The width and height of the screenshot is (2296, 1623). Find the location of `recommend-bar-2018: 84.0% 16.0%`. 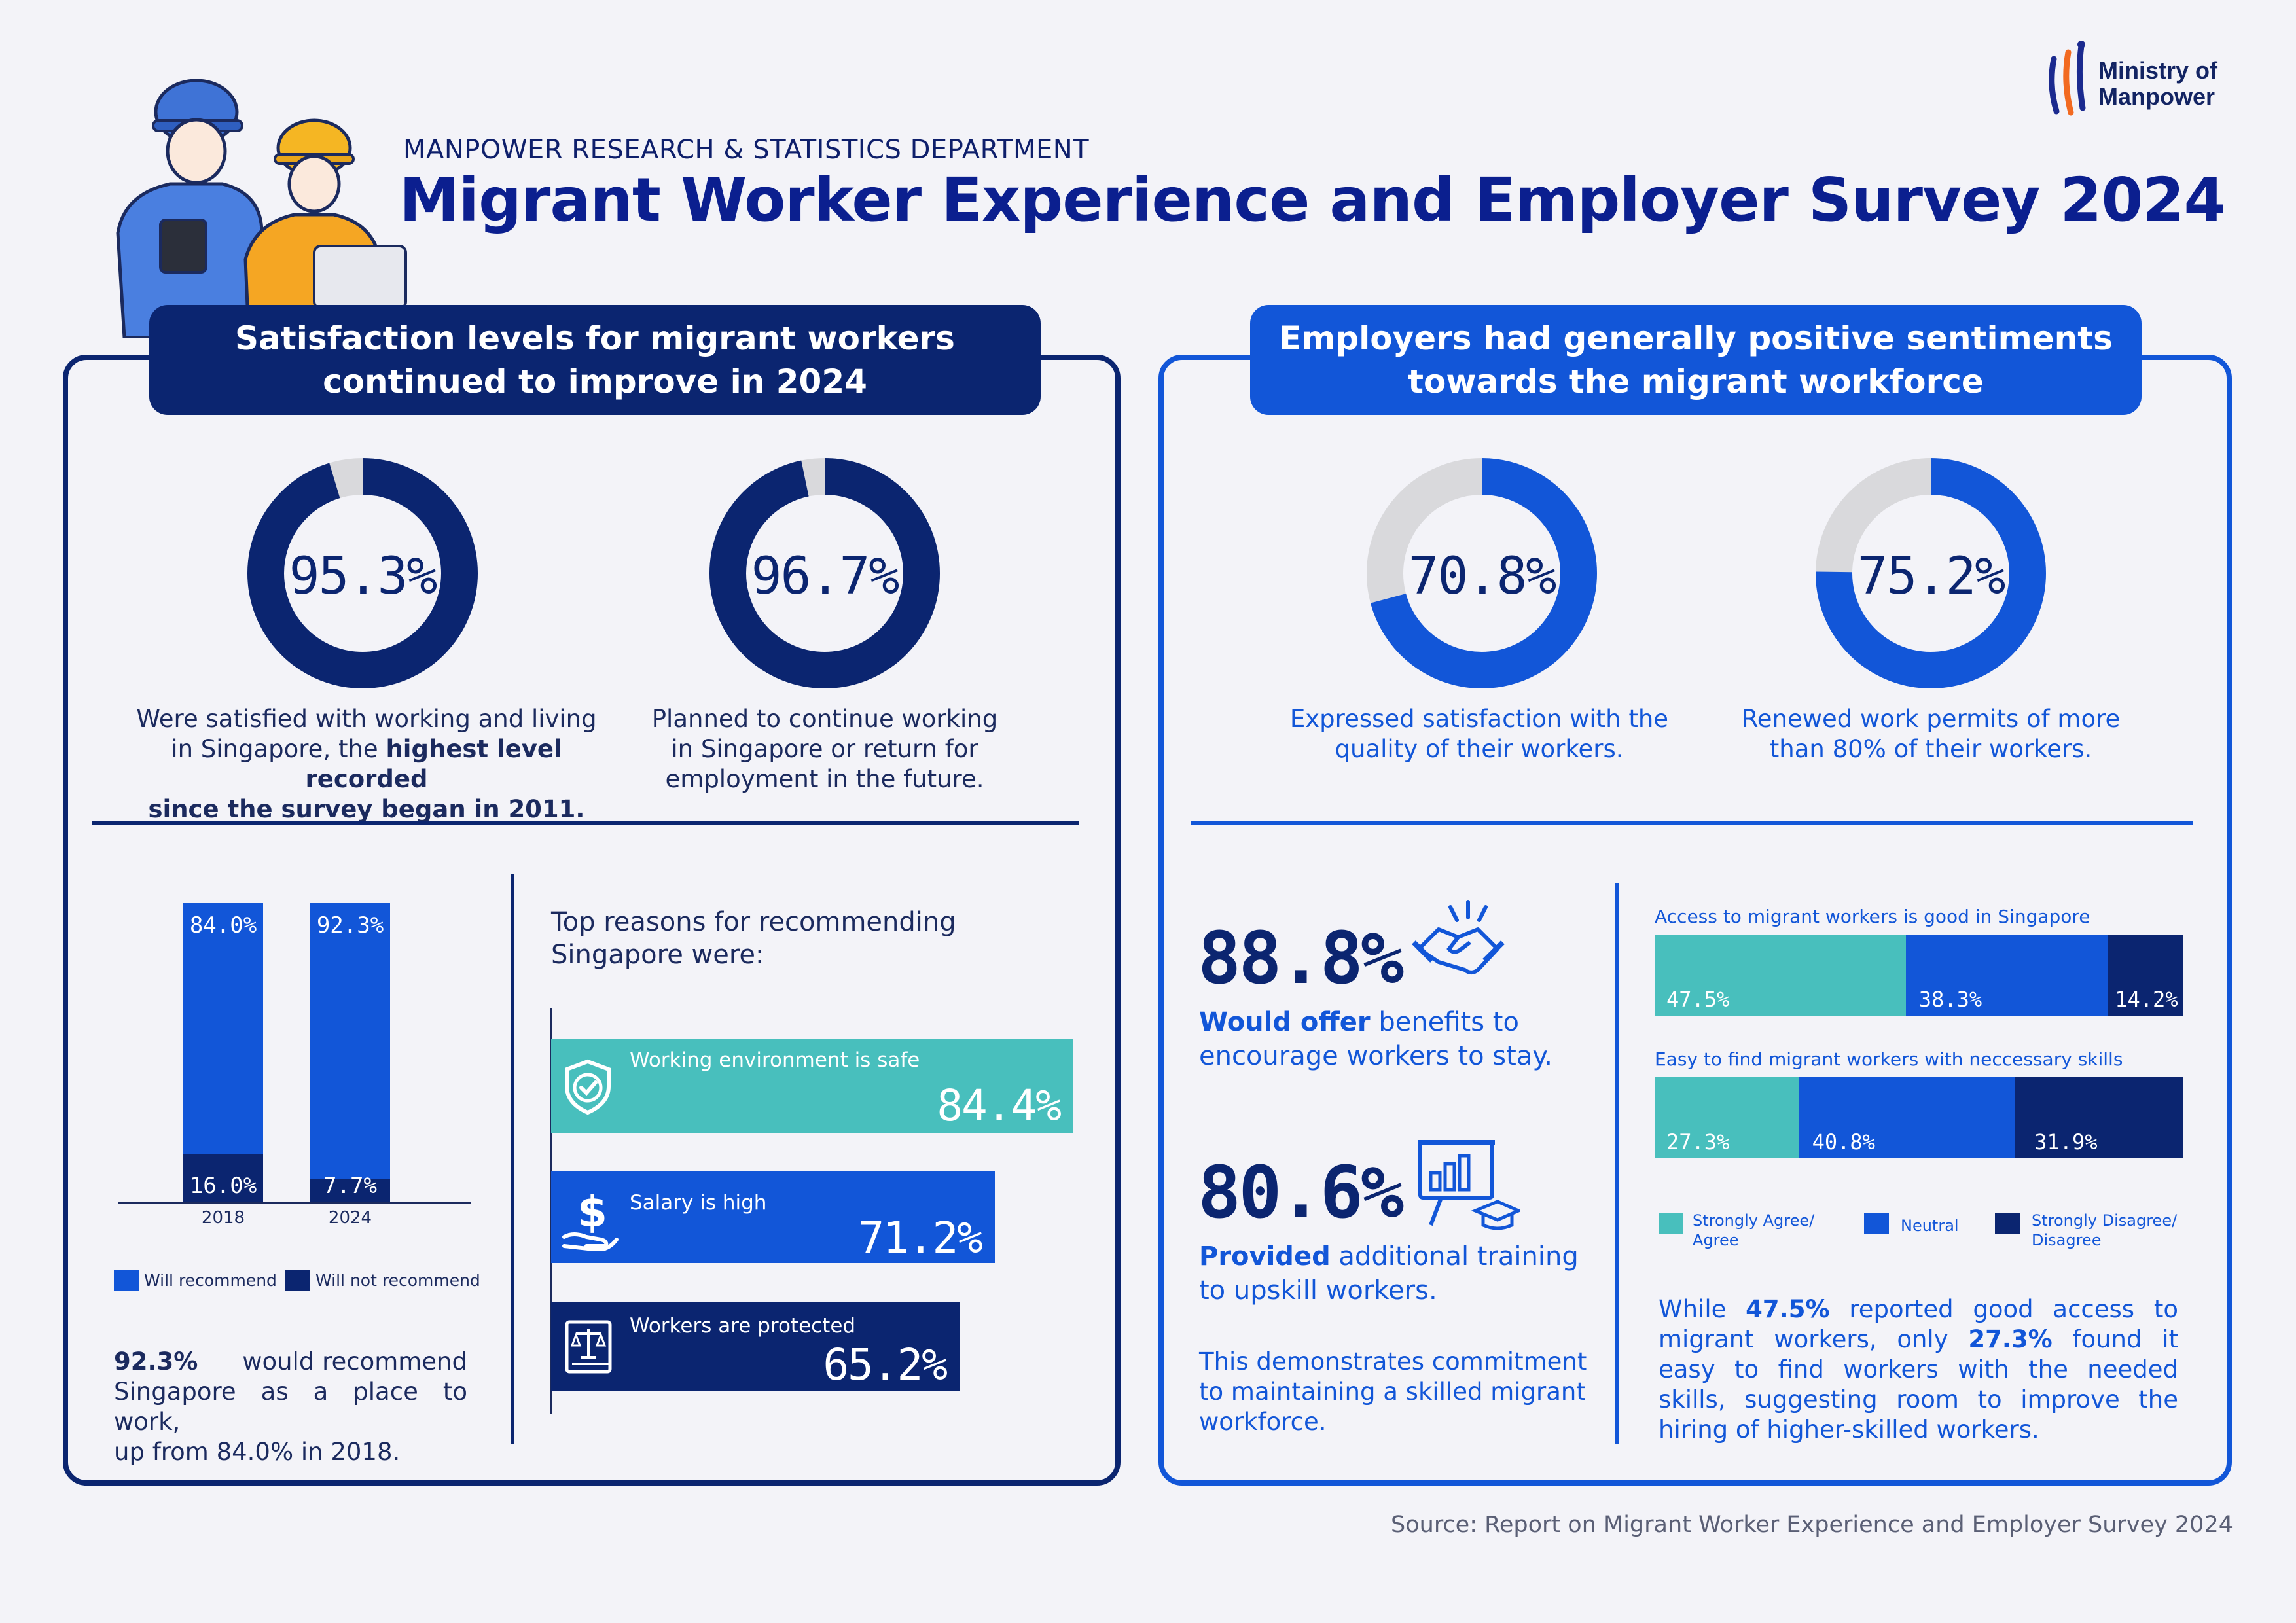

recommend-bar-2018: 84.0% 16.0% is located at coordinates (223, 1052).